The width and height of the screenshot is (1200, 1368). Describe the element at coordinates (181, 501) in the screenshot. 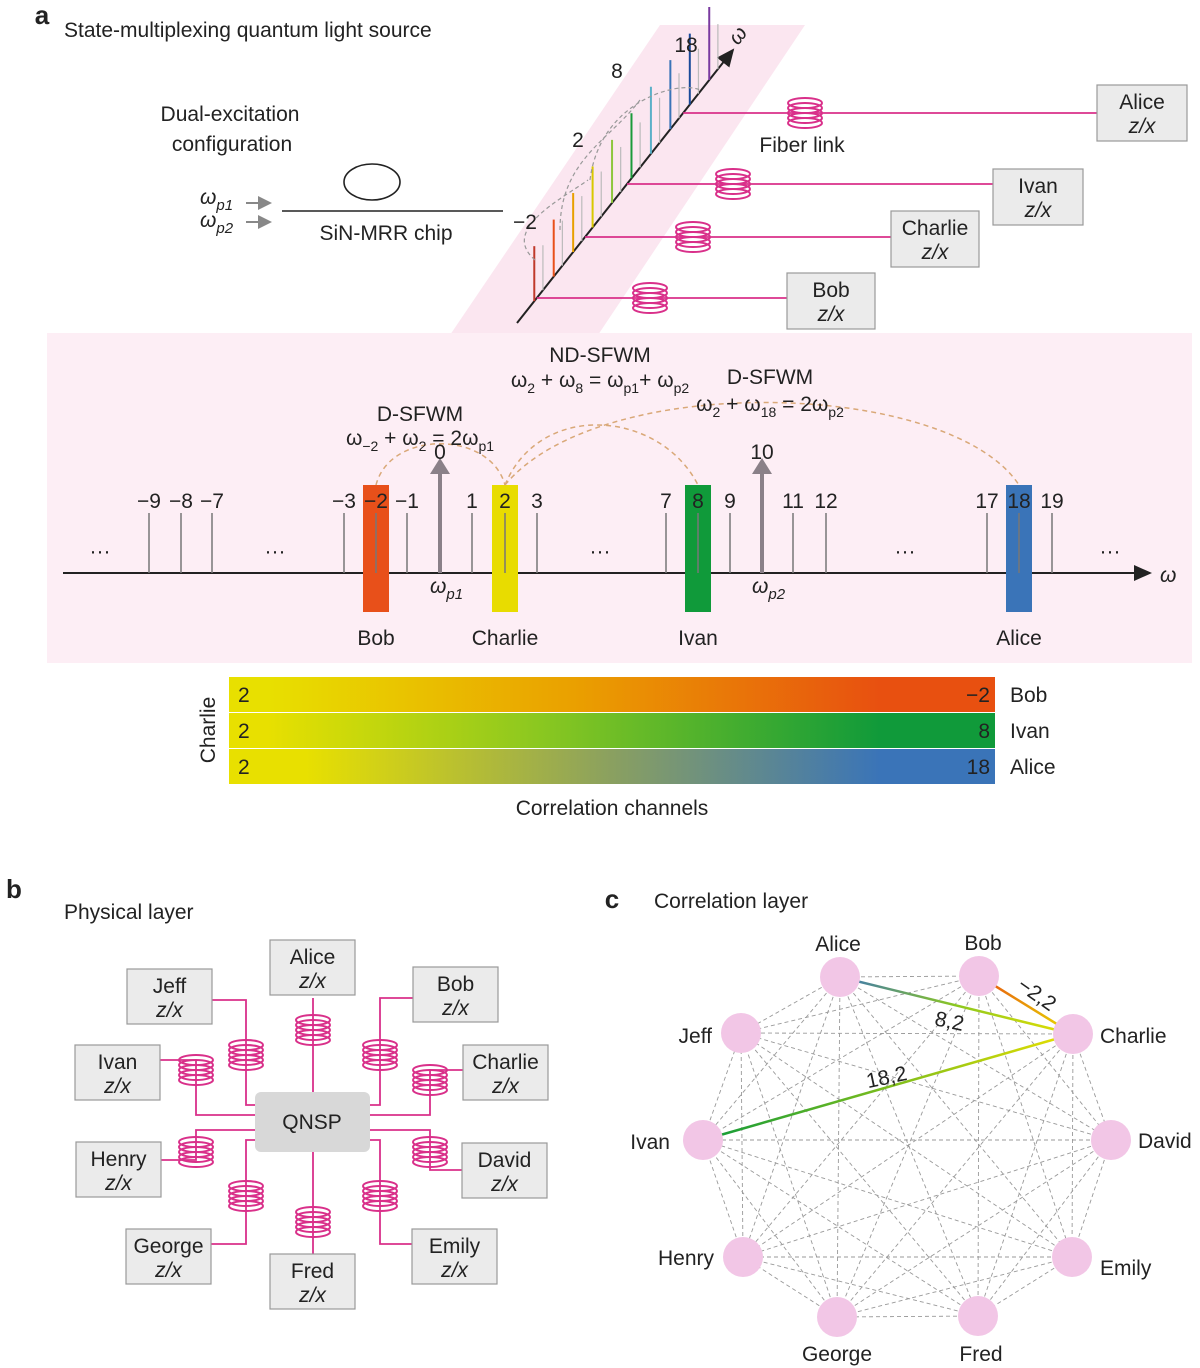

I see `mode-label: −8` at that location.